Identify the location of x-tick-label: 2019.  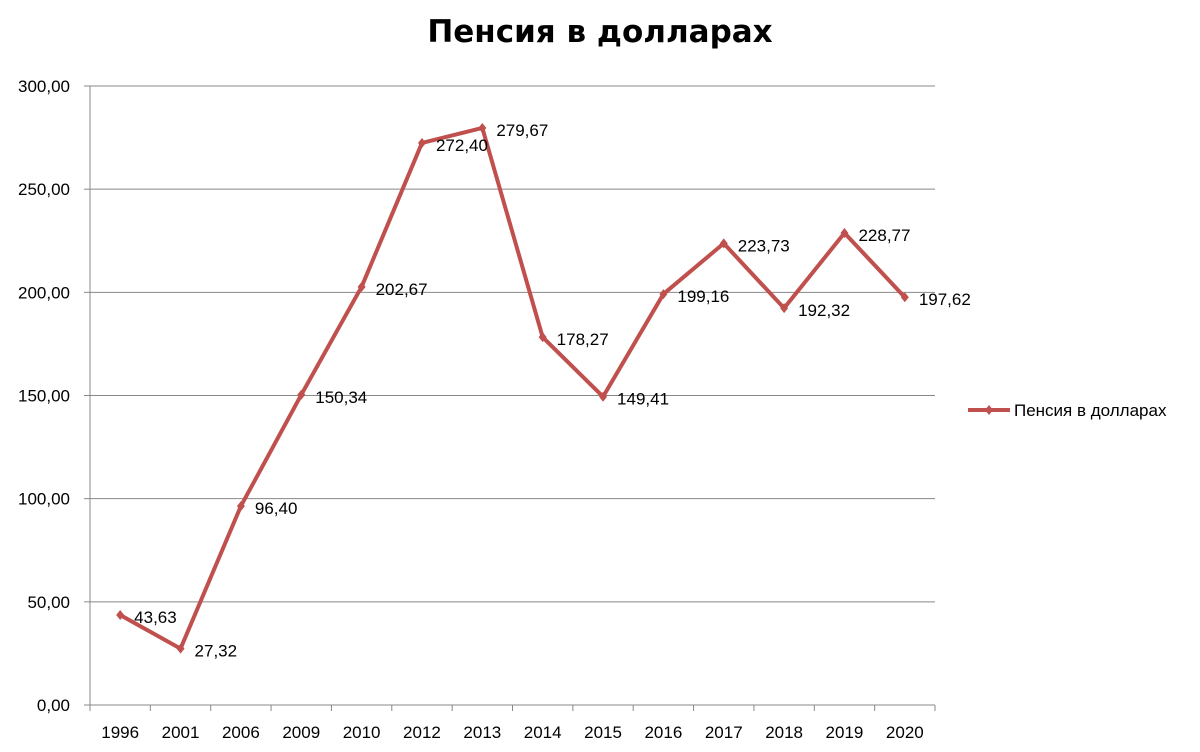
(845, 732).